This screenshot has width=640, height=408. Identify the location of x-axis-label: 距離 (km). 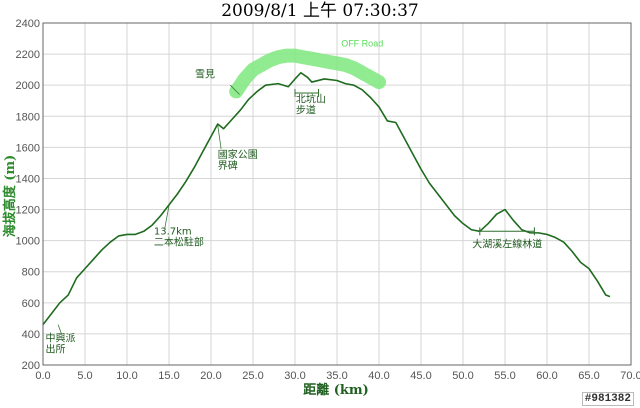
(336, 390).